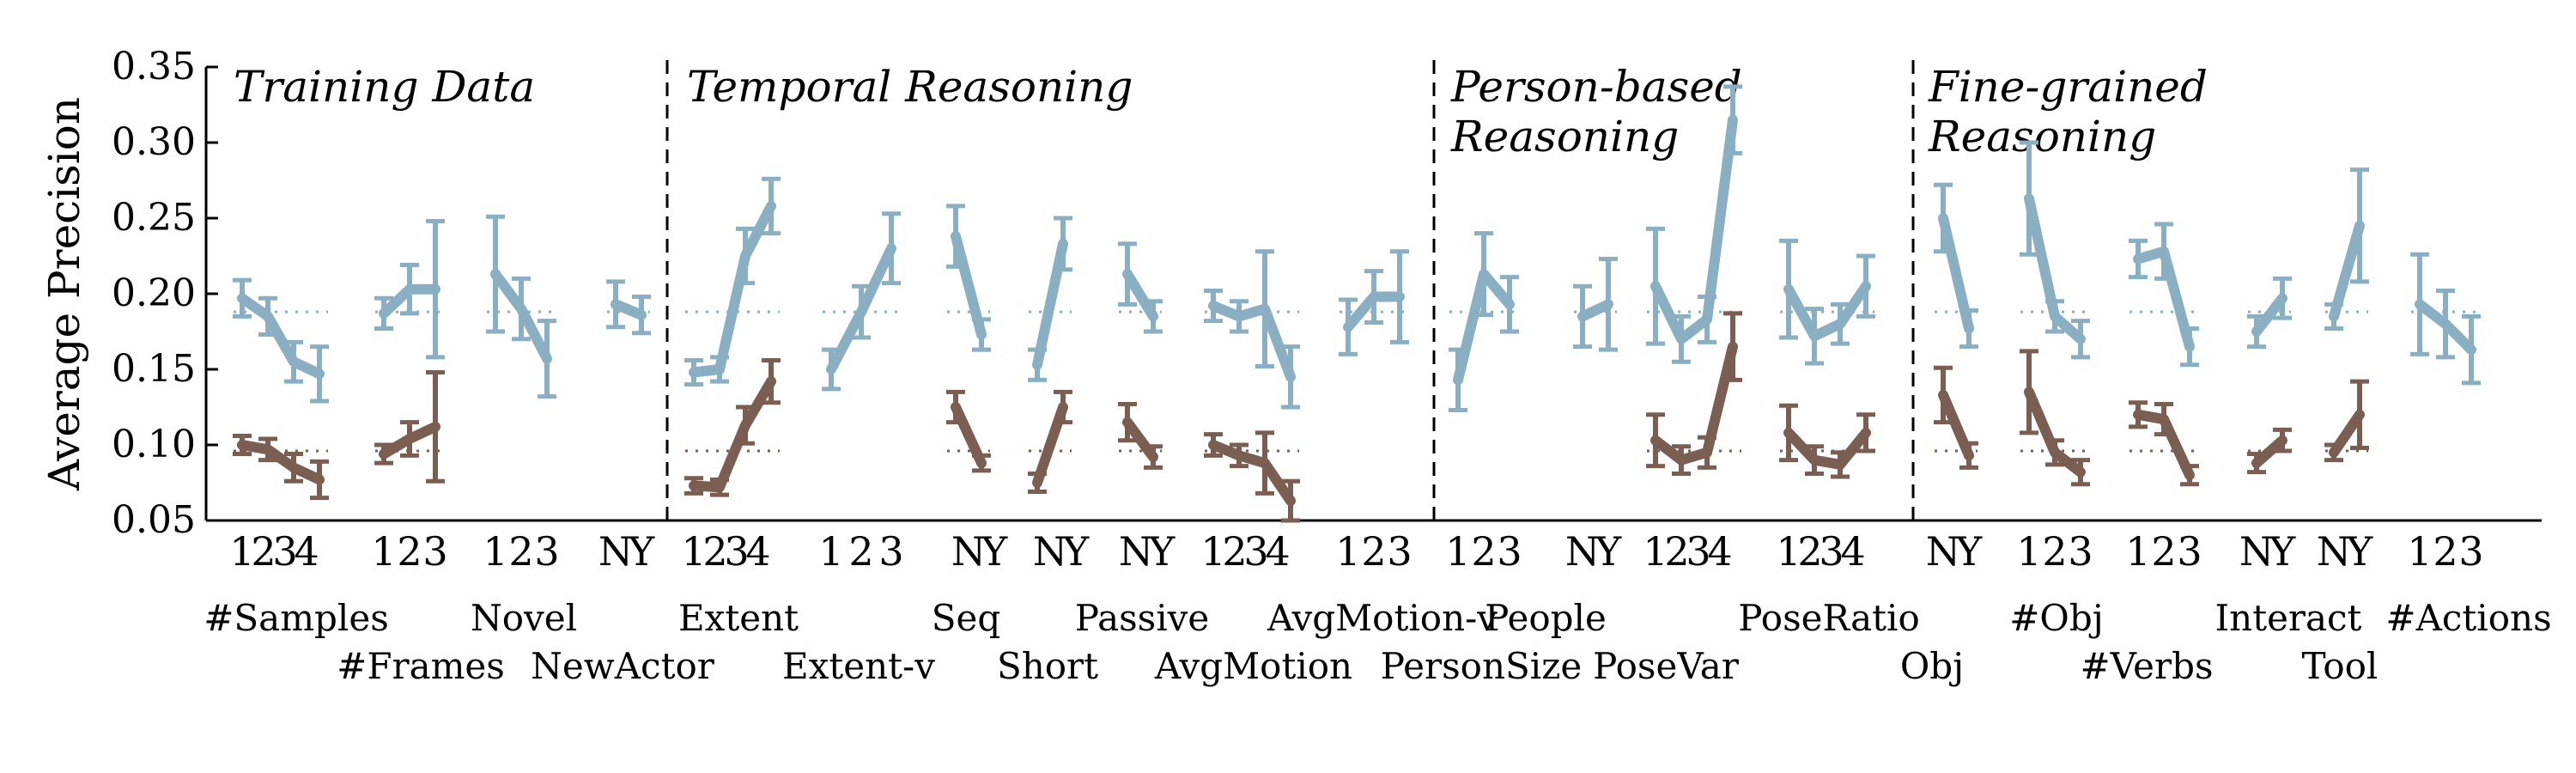 Image resolution: width=2576 pixels, height=773 pixels. What do you see at coordinates (1140, 440) in the screenshot?
I see `series-line-brown-passive` at bounding box center [1140, 440].